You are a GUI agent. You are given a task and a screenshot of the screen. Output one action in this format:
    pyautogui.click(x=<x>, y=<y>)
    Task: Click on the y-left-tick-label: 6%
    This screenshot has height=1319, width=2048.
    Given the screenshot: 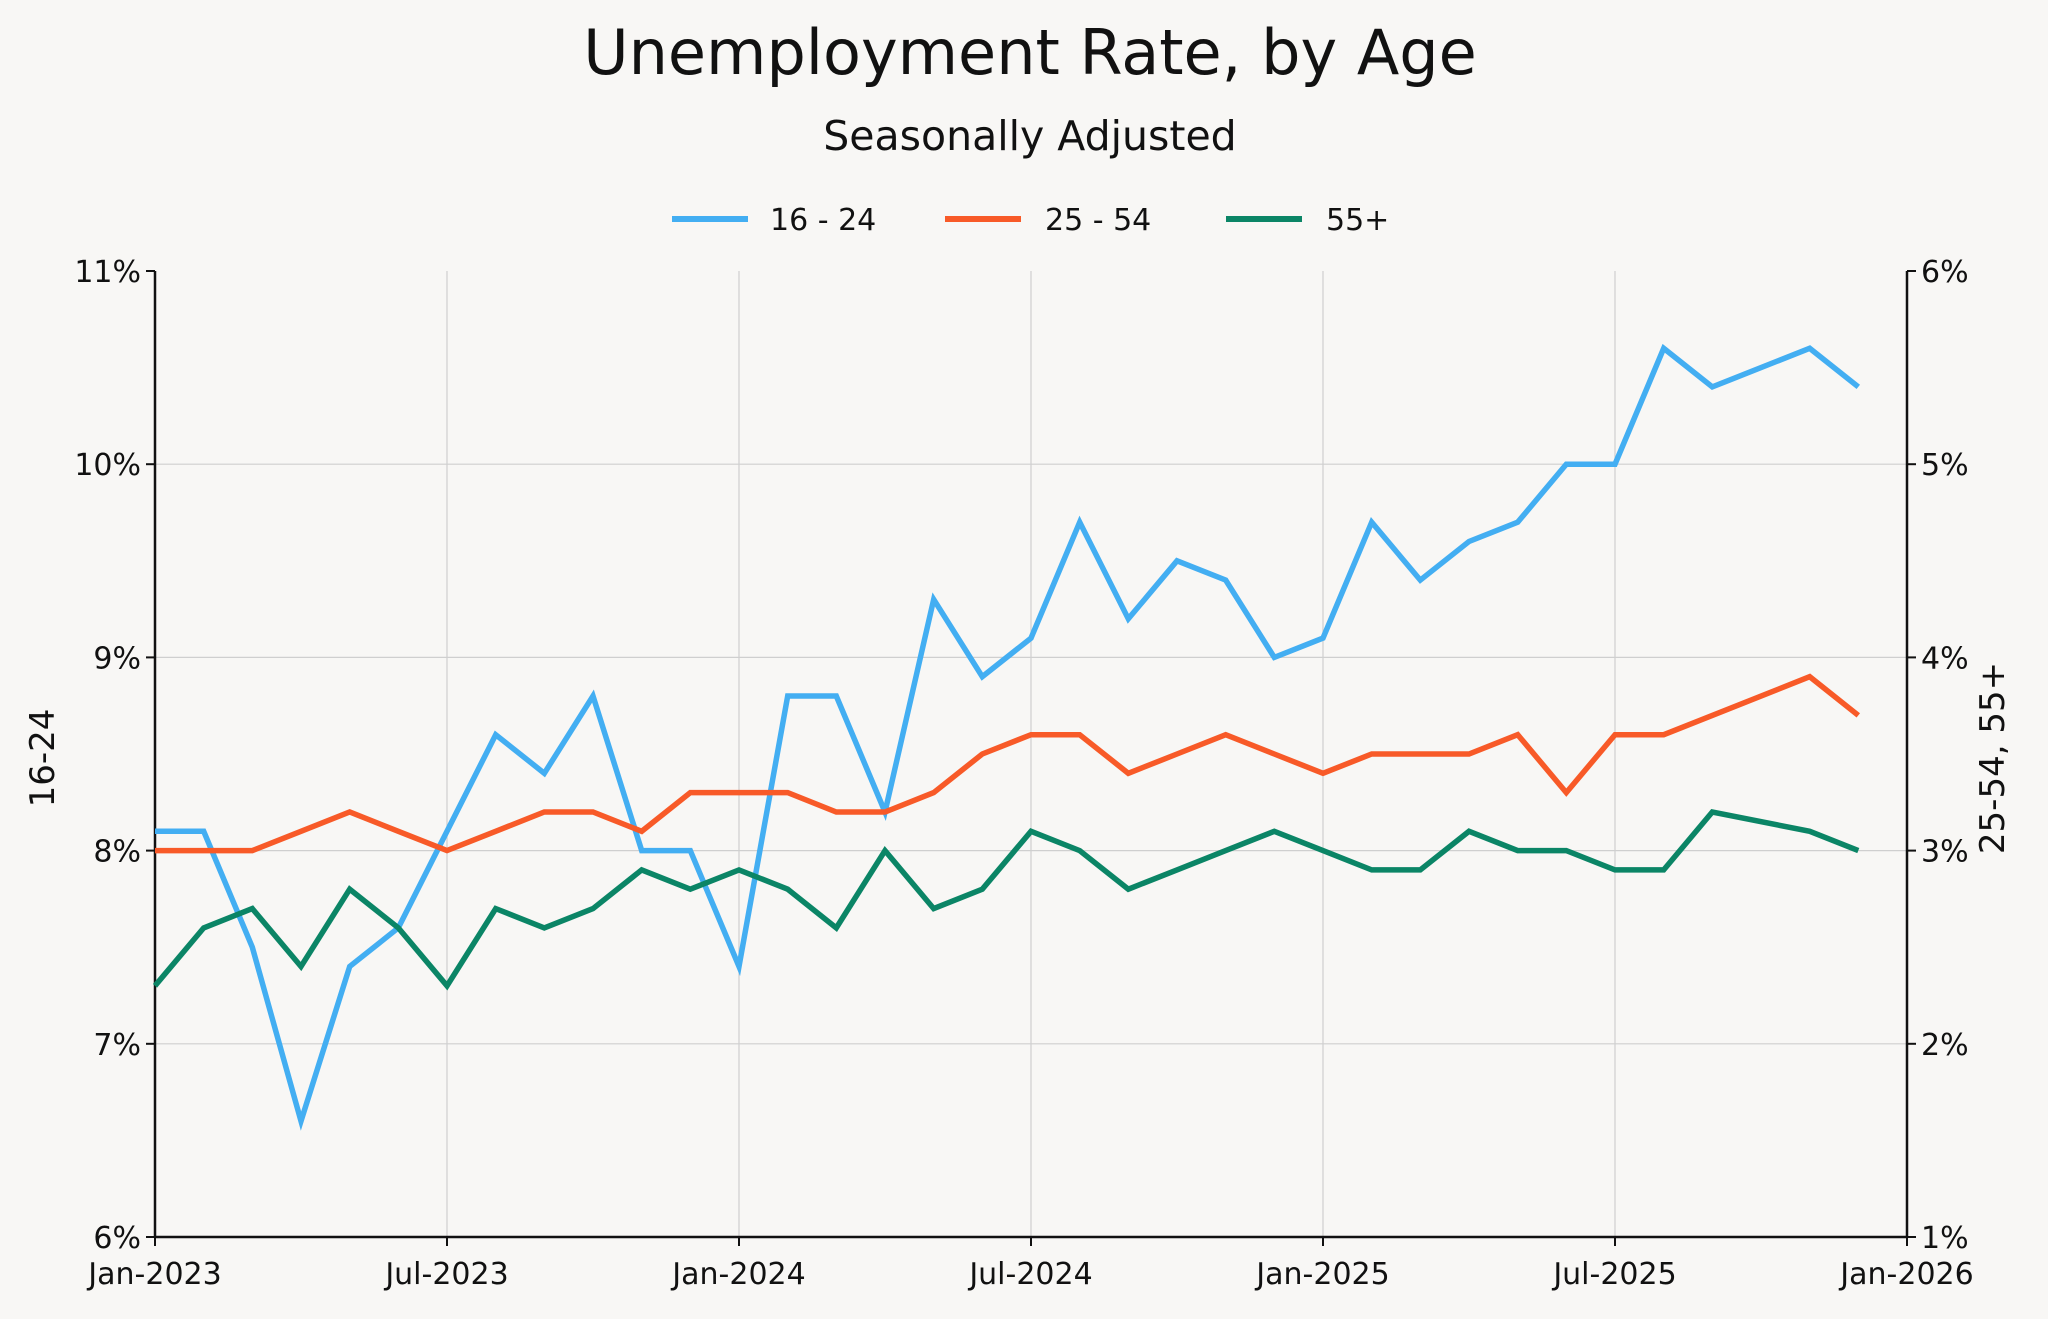 What is the action you would take?
    pyautogui.click(x=117, y=1238)
    